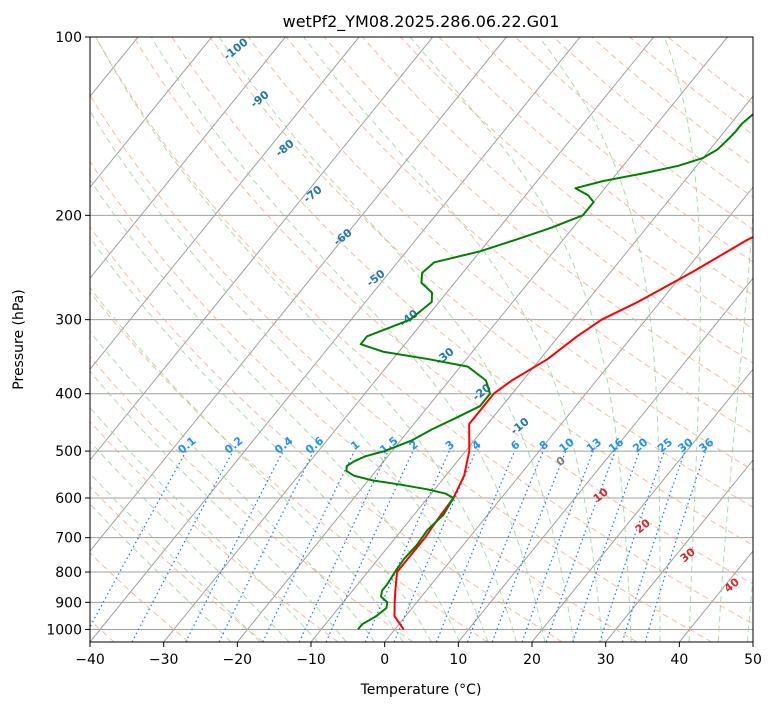  What do you see at coordinates (311, 660) in the screenshot?
I see `x-tick-label: −10` at bounding box center [311, 660].